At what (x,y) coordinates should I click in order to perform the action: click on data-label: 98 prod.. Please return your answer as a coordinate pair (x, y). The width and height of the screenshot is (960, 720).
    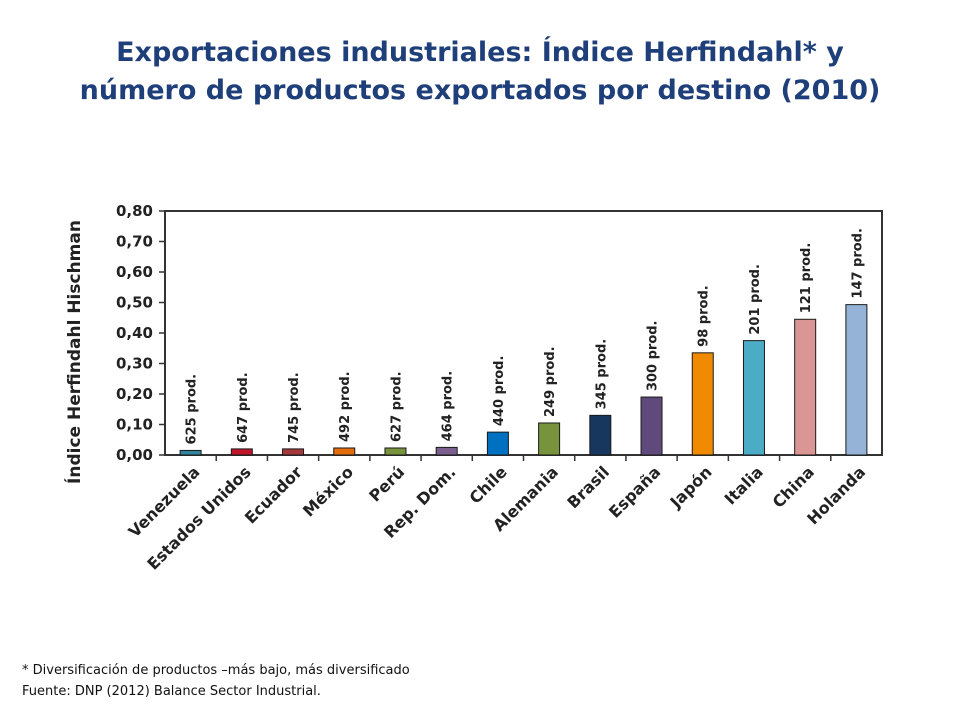
    Looking at the image, I should click on (704, 316).